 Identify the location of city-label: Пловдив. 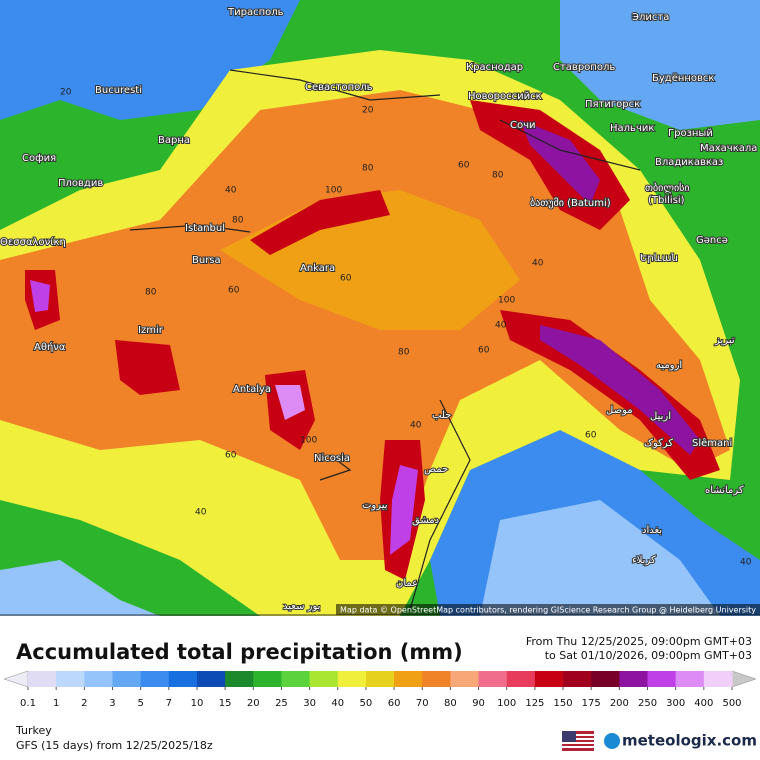
(80, 183).